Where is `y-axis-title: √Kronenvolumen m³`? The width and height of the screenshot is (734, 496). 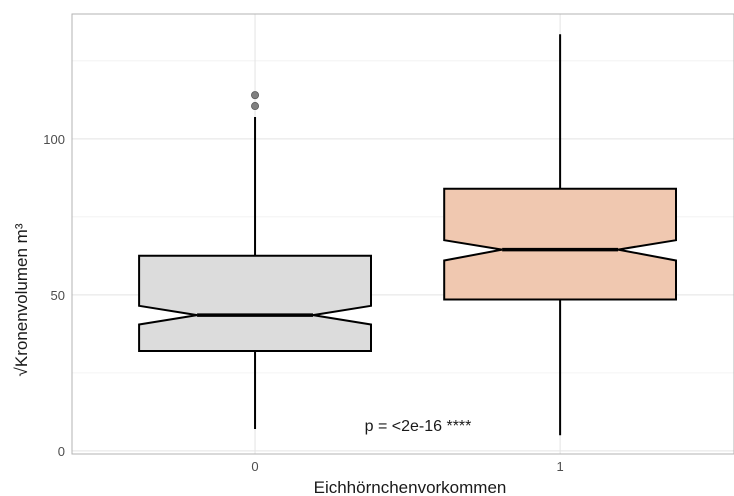 y-axis-title: √Kronenvolumen m³ is located at coordinates (21, 299).